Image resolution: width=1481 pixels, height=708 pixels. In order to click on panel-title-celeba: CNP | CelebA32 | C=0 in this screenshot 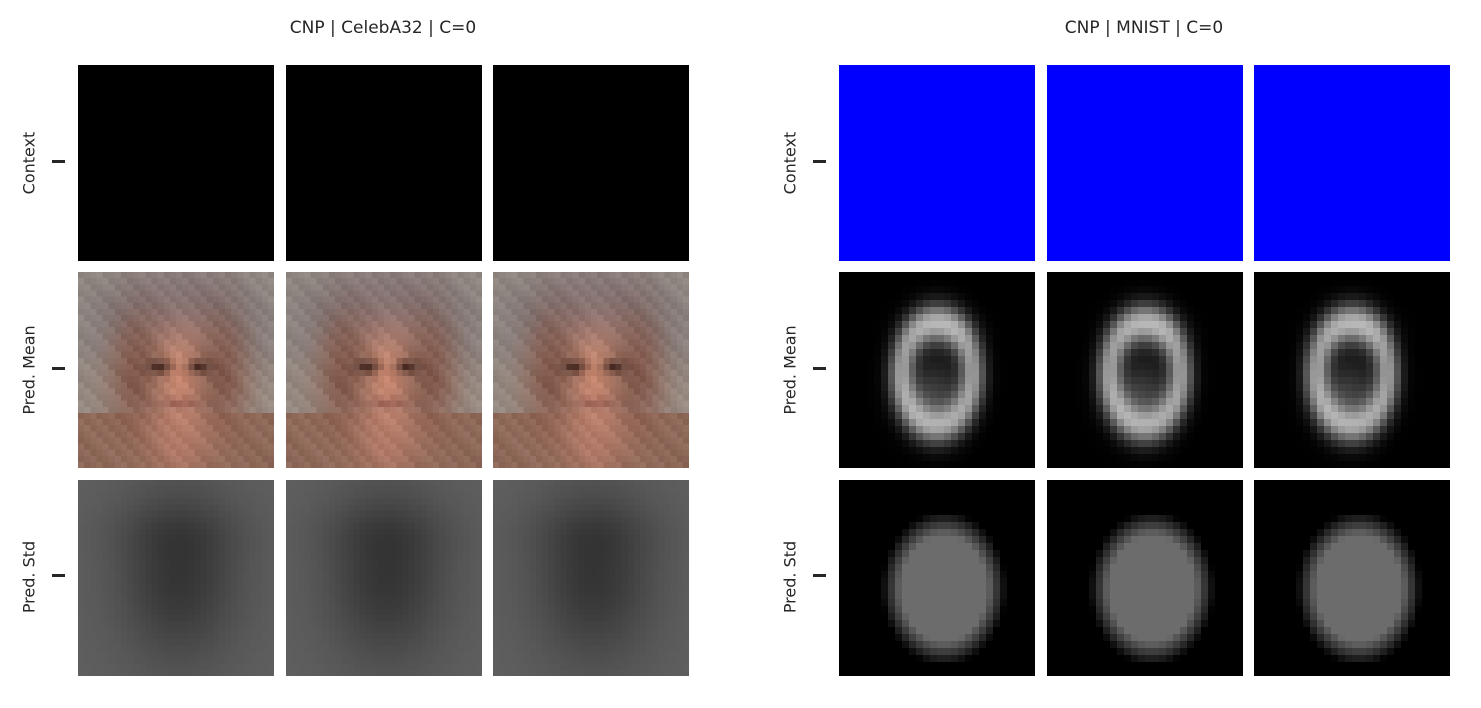, I will do `click(383, 28)`.